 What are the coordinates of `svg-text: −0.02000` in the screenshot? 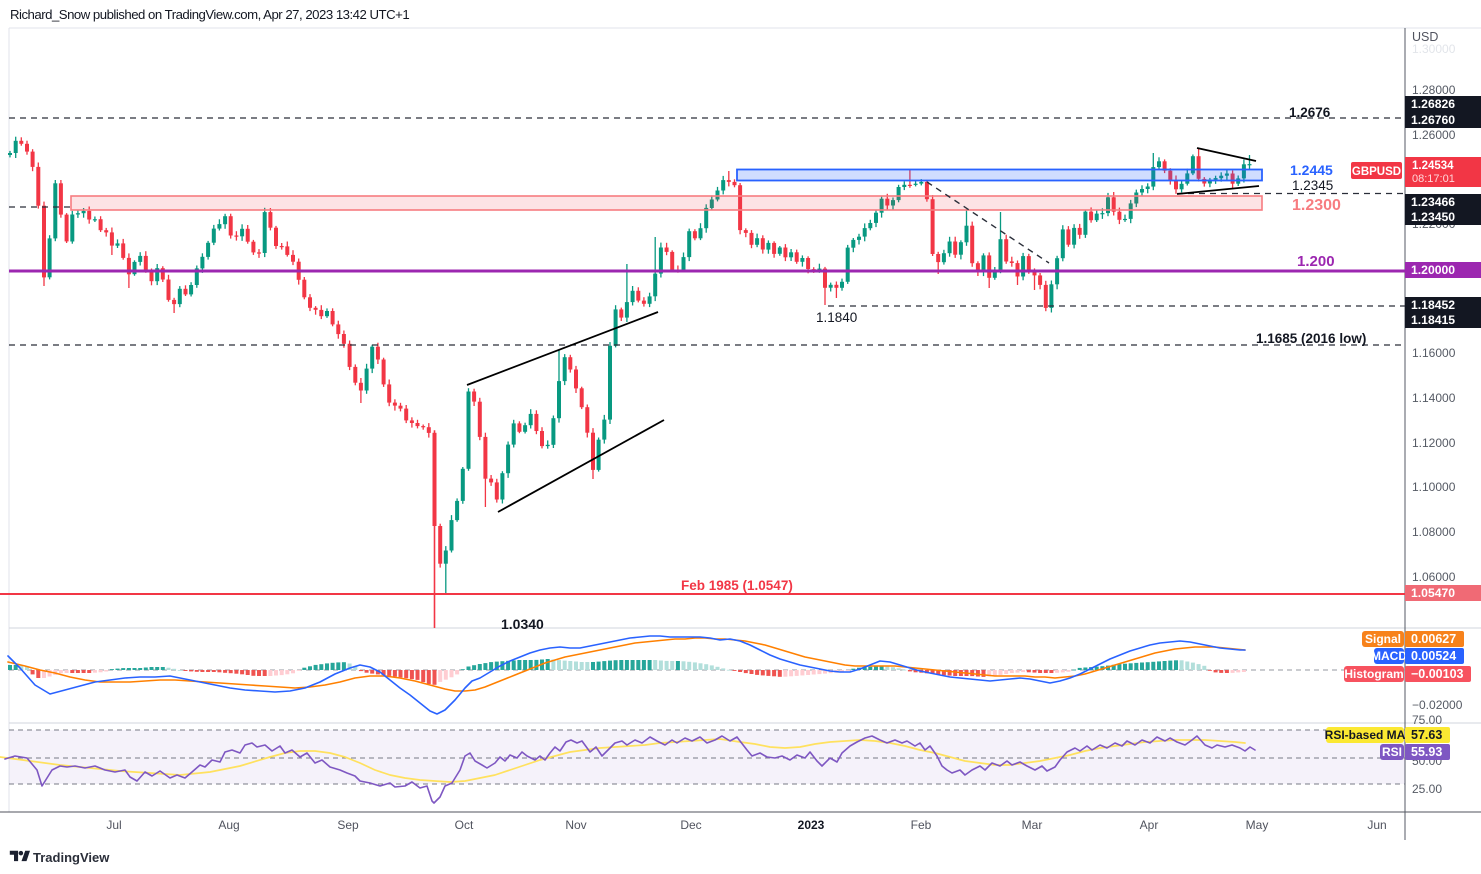 It's located at (1437, 705).